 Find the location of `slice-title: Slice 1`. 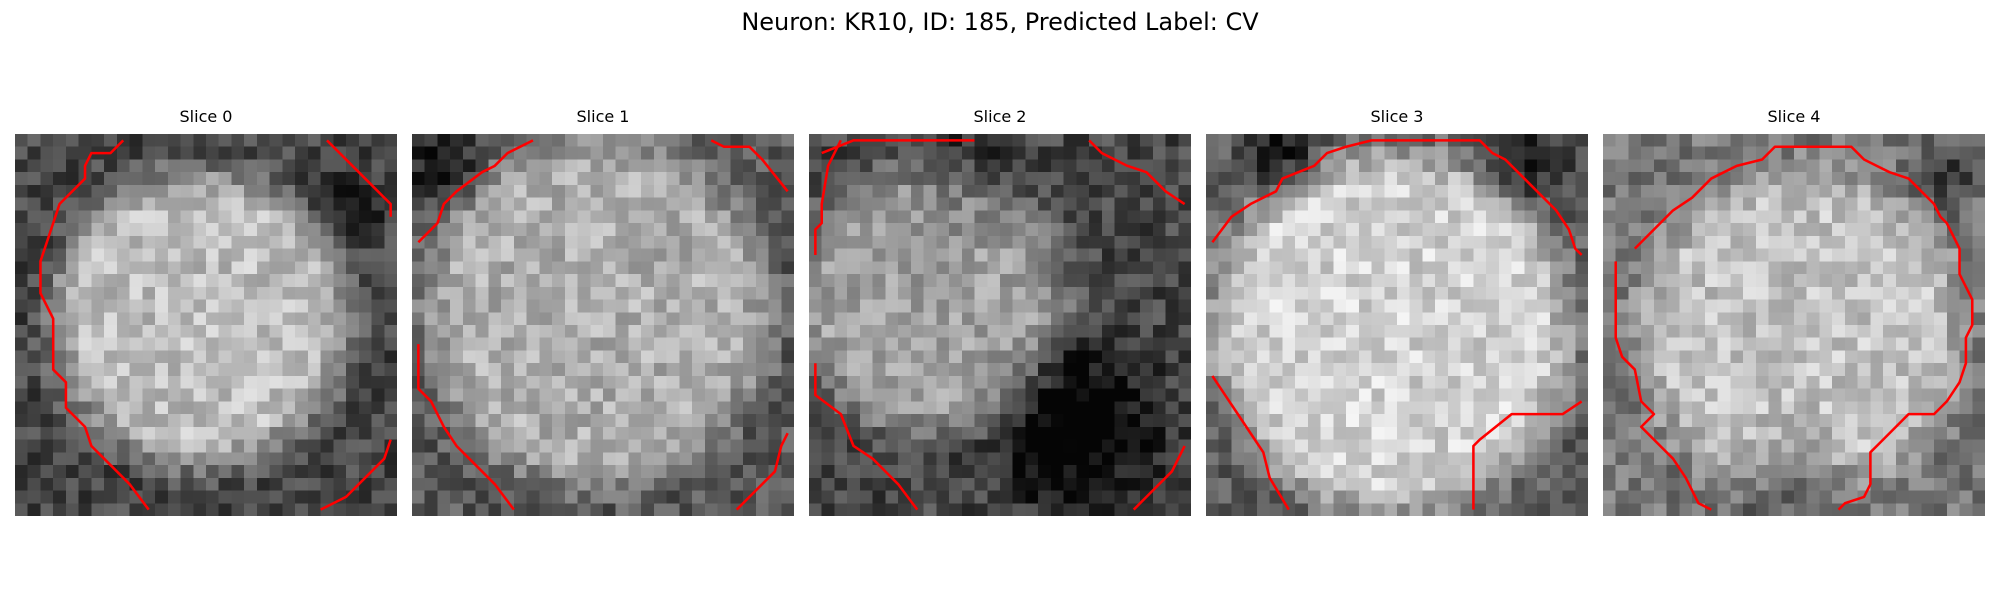

slice-title: Slice 1 is located at coordinates (603, 116).